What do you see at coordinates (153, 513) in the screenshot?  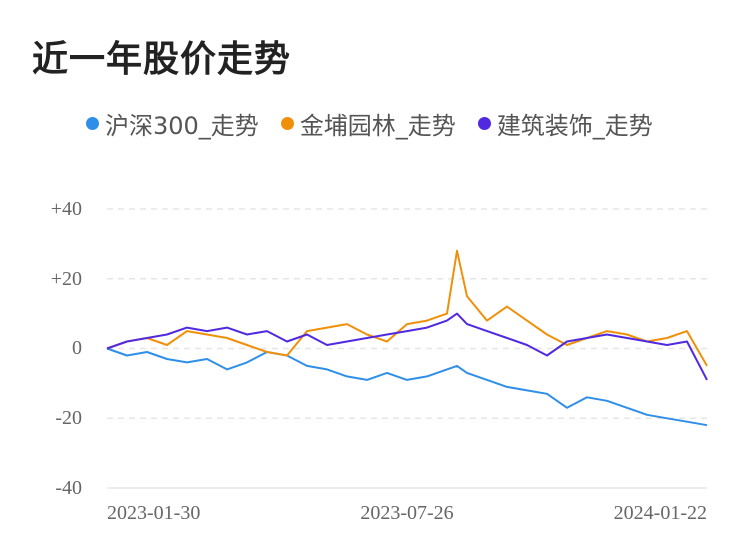 I see `x-tick-label: 2023-01-30` at bounding box center [153, 513].